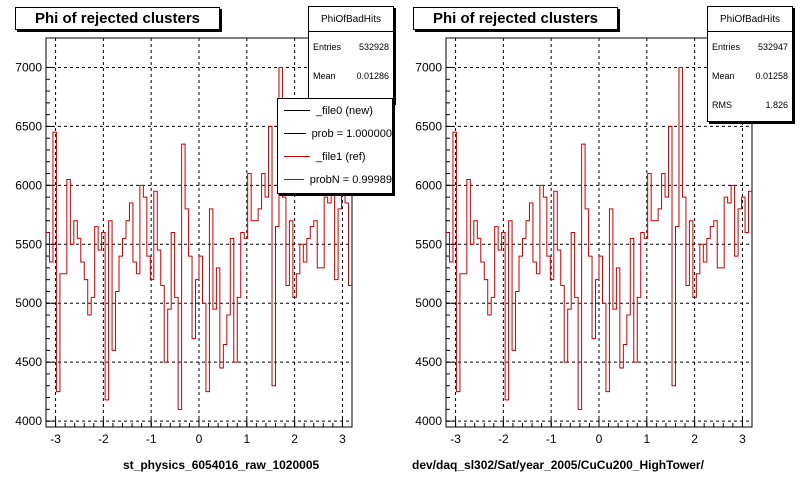  What do you see at coordinates (455, 439) in the screenshot?
I see `panel-2-x-tick-label: -3` at bounding box center [455, 439].